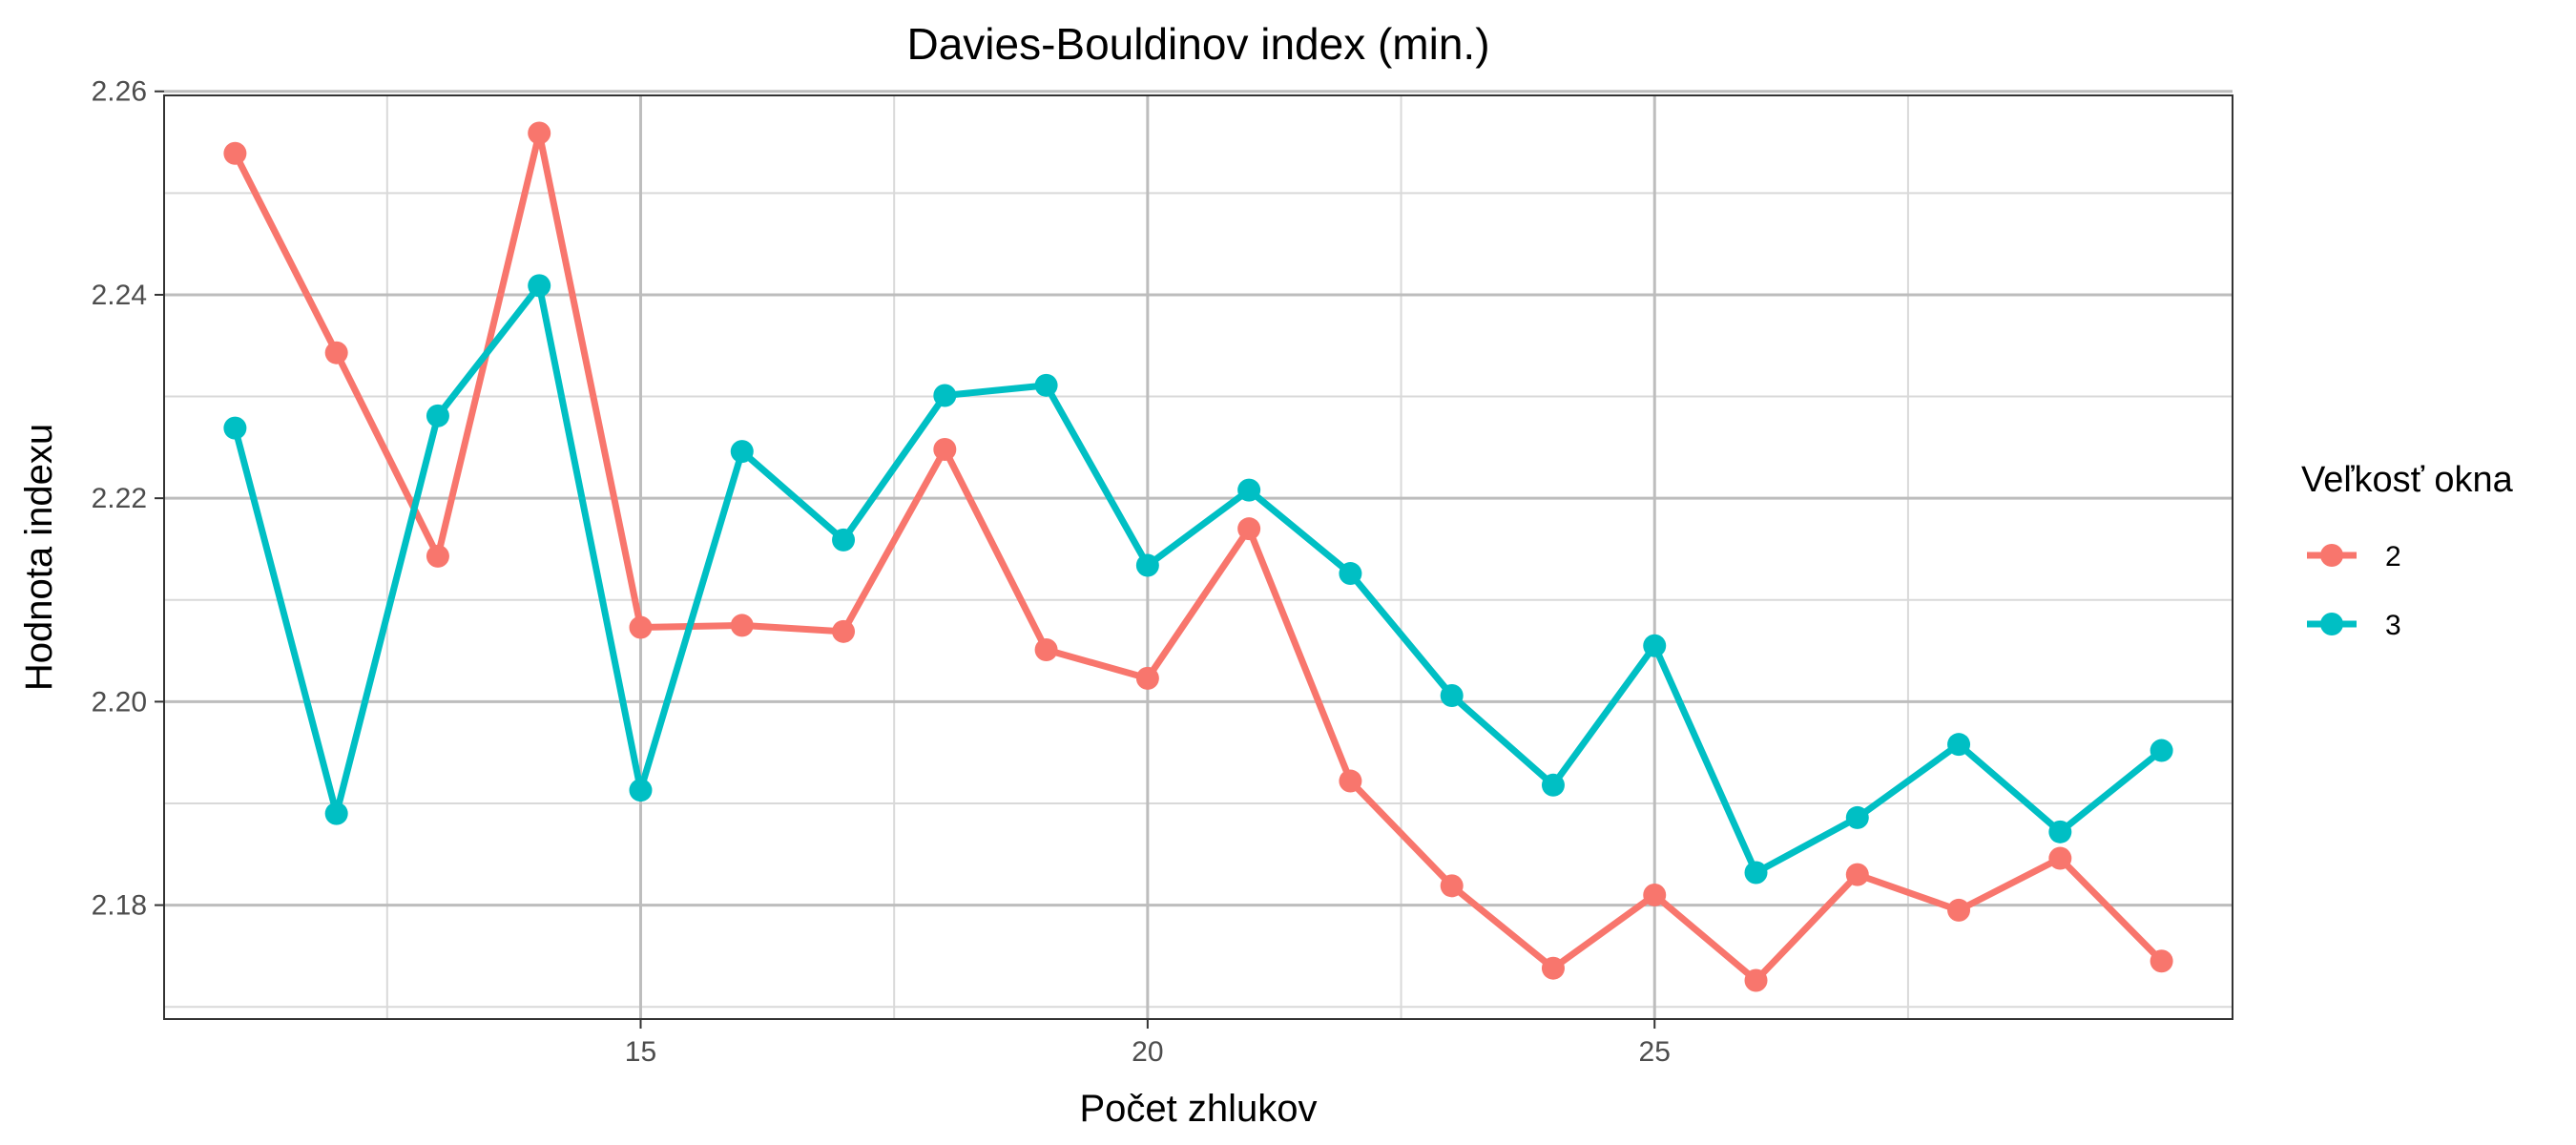 The height and width of the screenshot is (1145, 2576). What do you see at coordinates (119, 906) in the screenshot?
I see `y-tick-label: 2.18` at bounding box center [119, 906].